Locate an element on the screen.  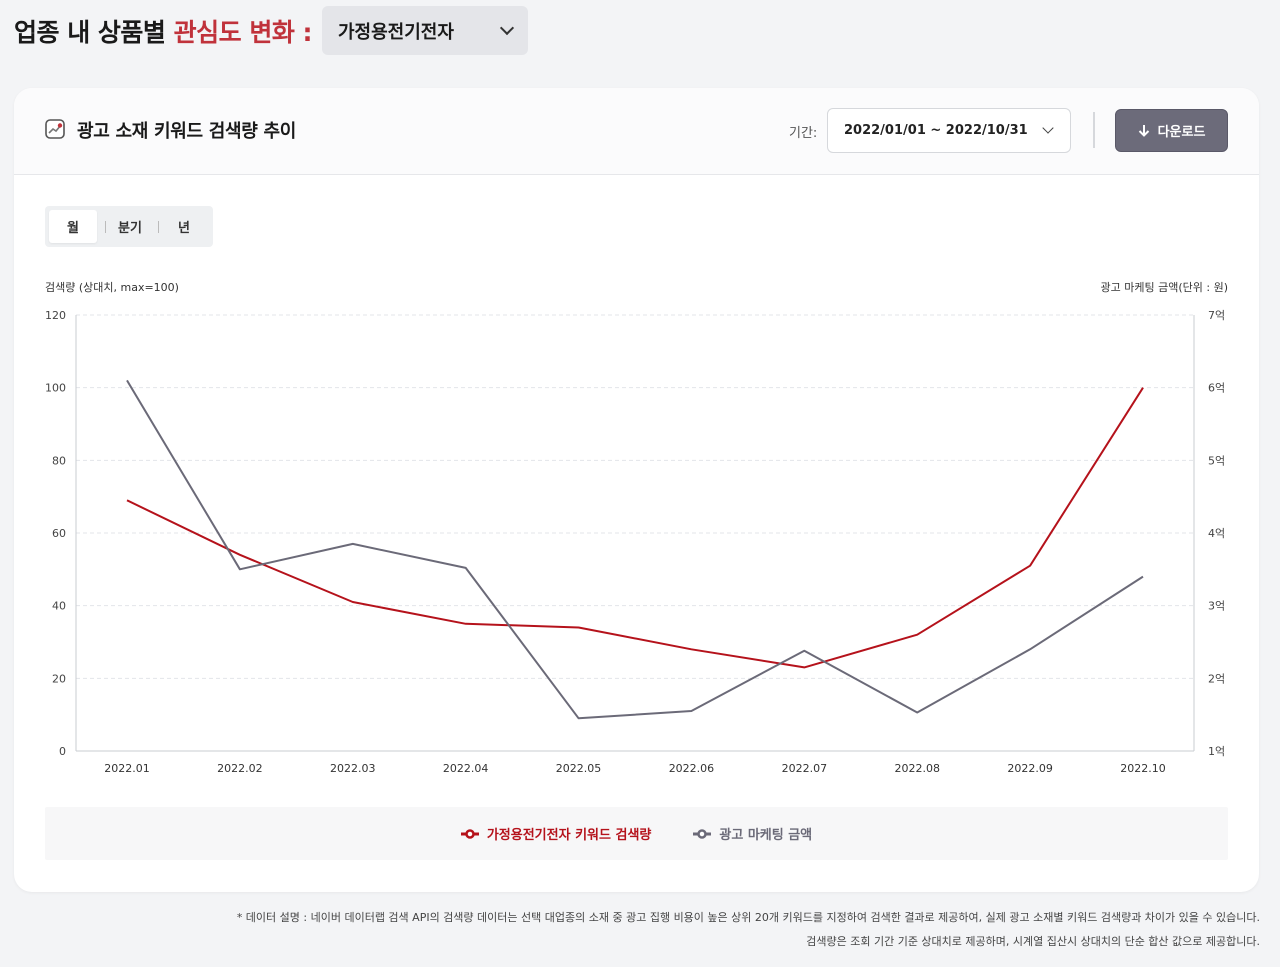
legend-item-search: 가정용전기전자 키워드 검색량 is located at coordinates (556, 833).